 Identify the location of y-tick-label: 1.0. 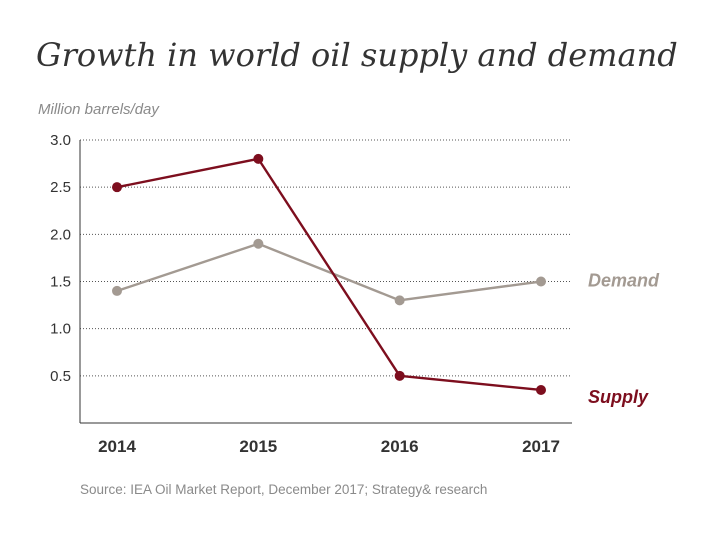
(60, 329).